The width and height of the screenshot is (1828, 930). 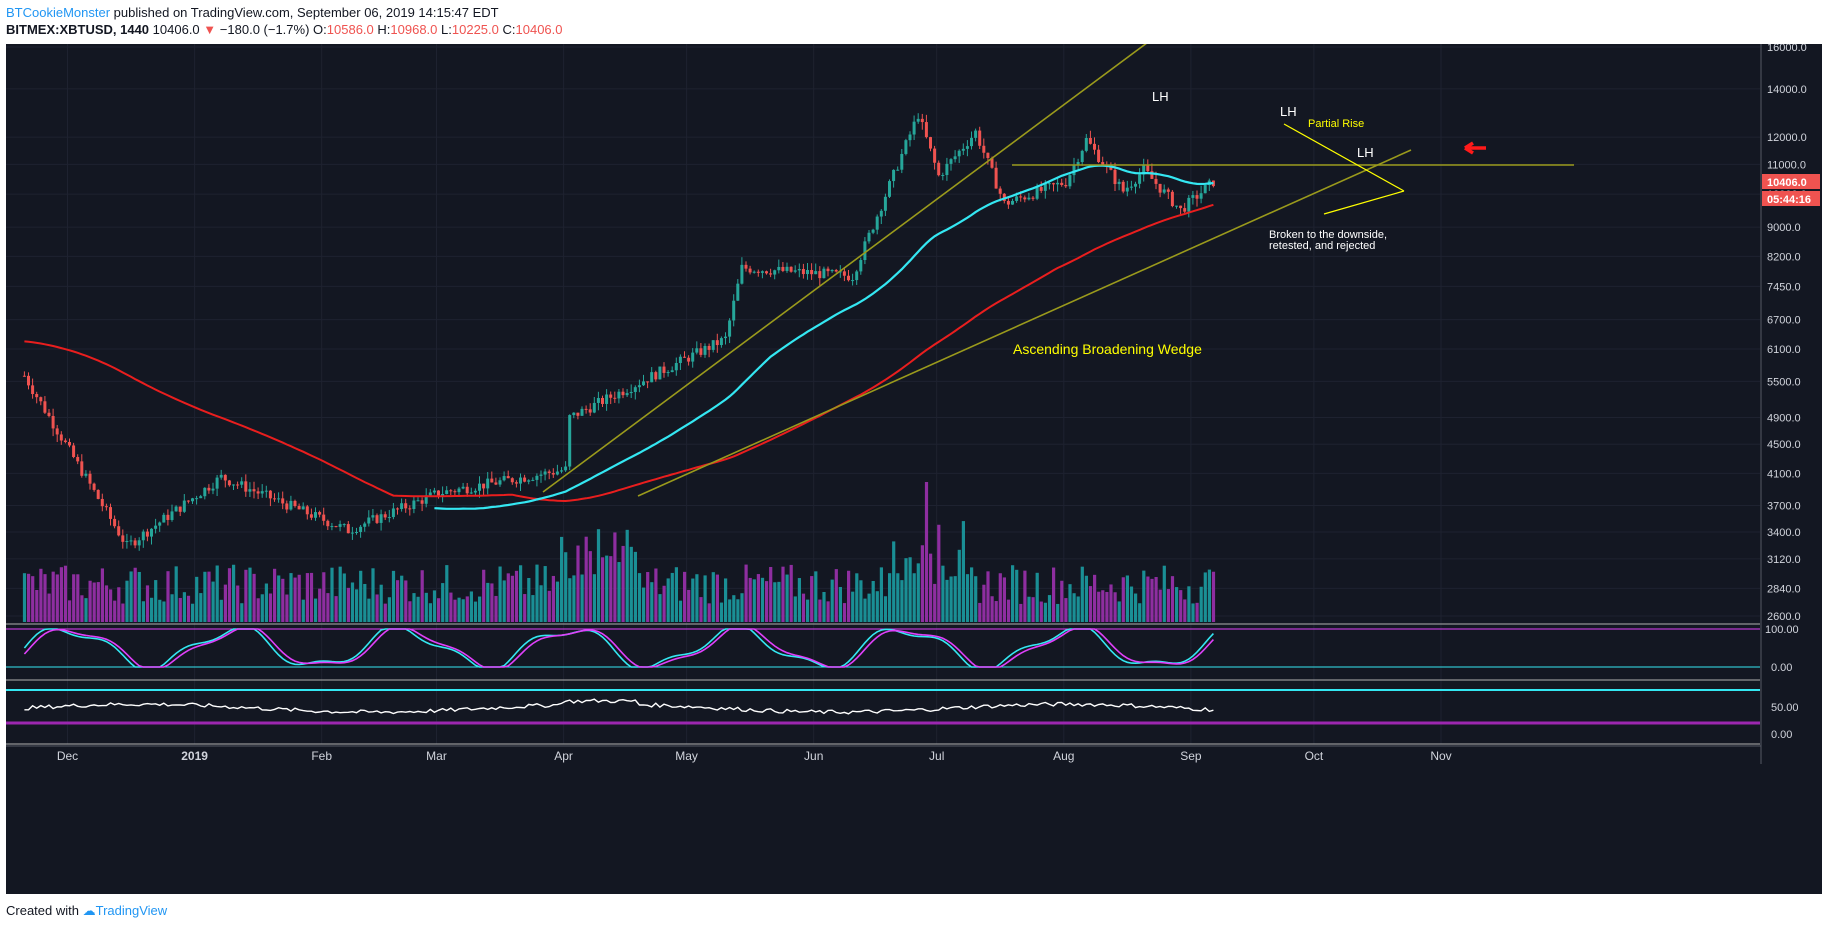 I want to click on author-link: BTCookieMonster, so click(x=58, y=12).